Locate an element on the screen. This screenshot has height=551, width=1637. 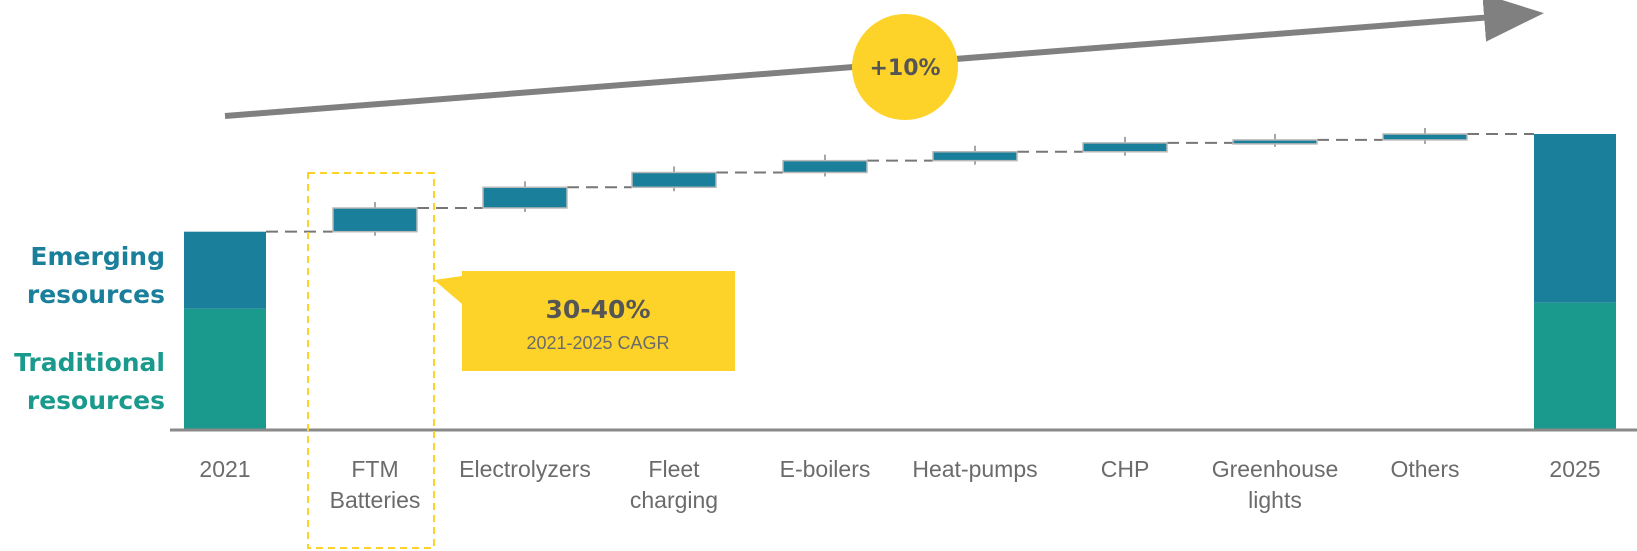
growth-badge-circle is located at coordinates (905, 67).